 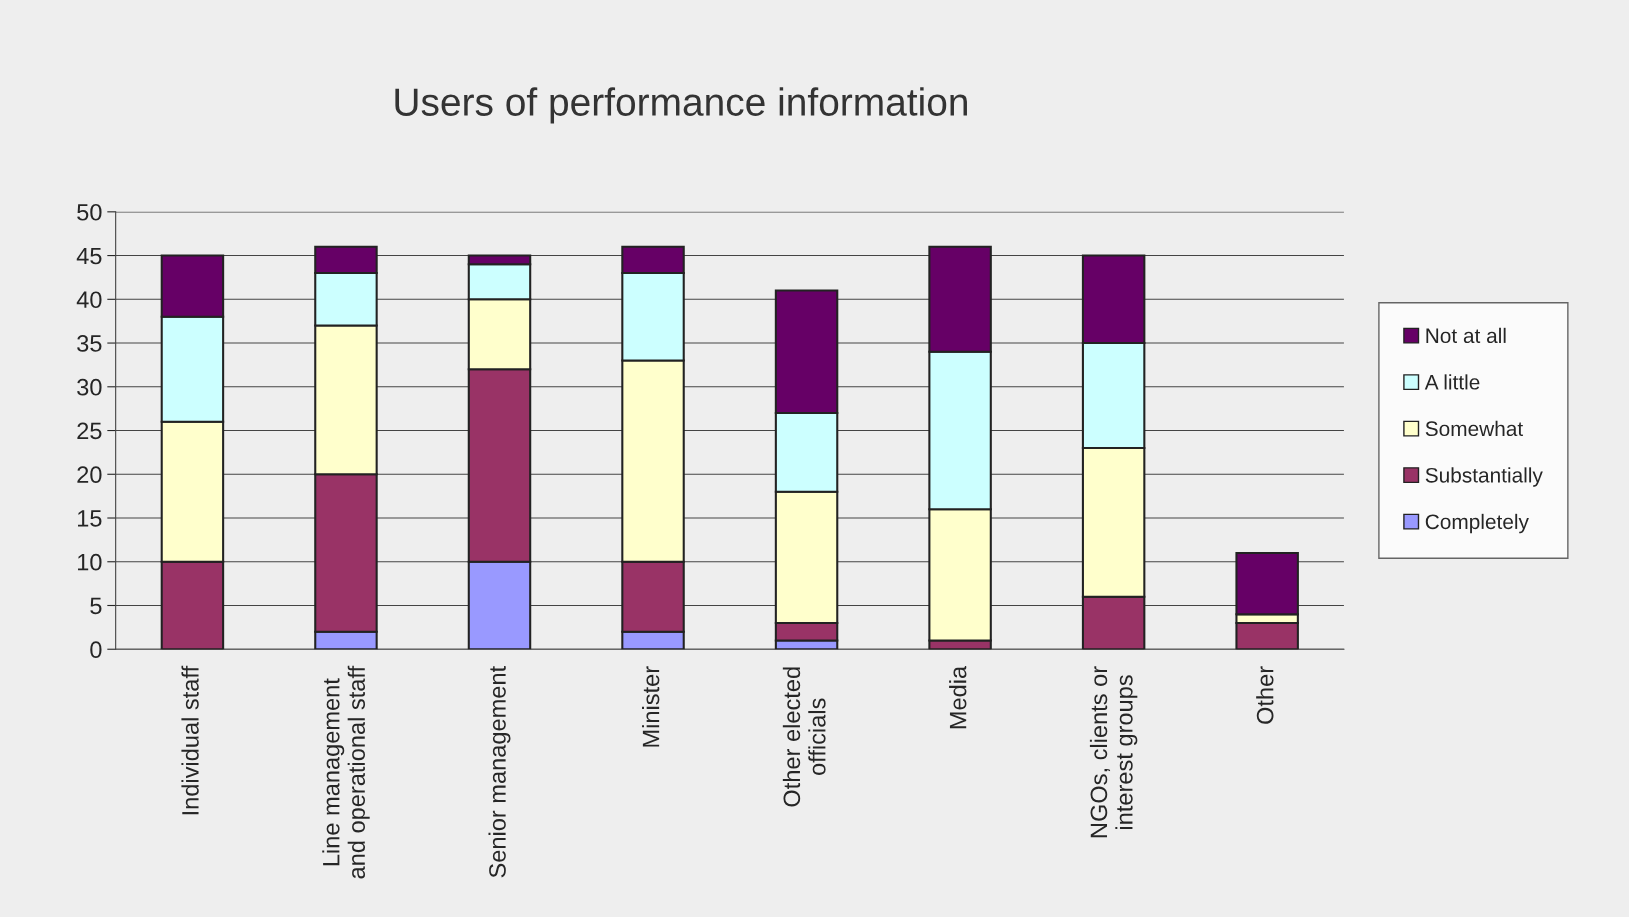 I want to click on chart-title: Users of performance information, so click(x=681, y=105).